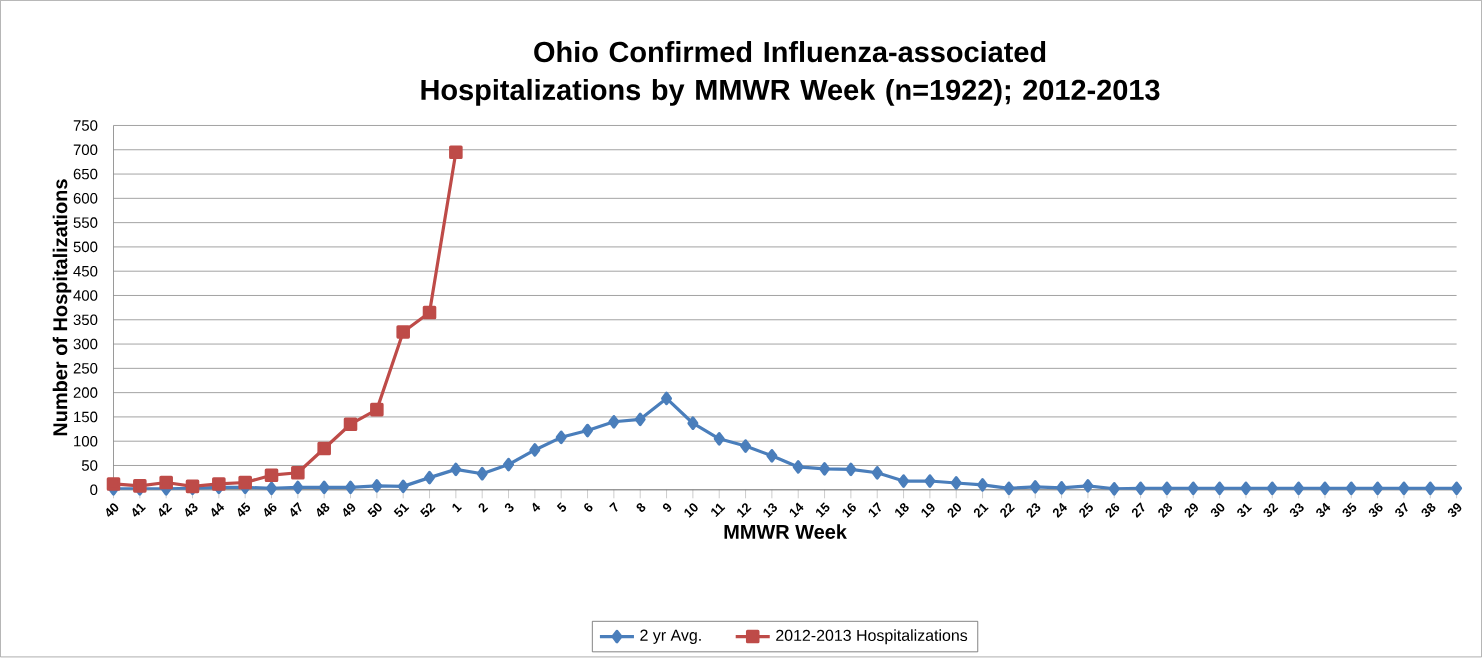 The height and width of the screenshot is (658, 1482). Describe the element at coordinates (785, 532) in the screenshot. I see `x-axis-title: MMWR Week` at that location.